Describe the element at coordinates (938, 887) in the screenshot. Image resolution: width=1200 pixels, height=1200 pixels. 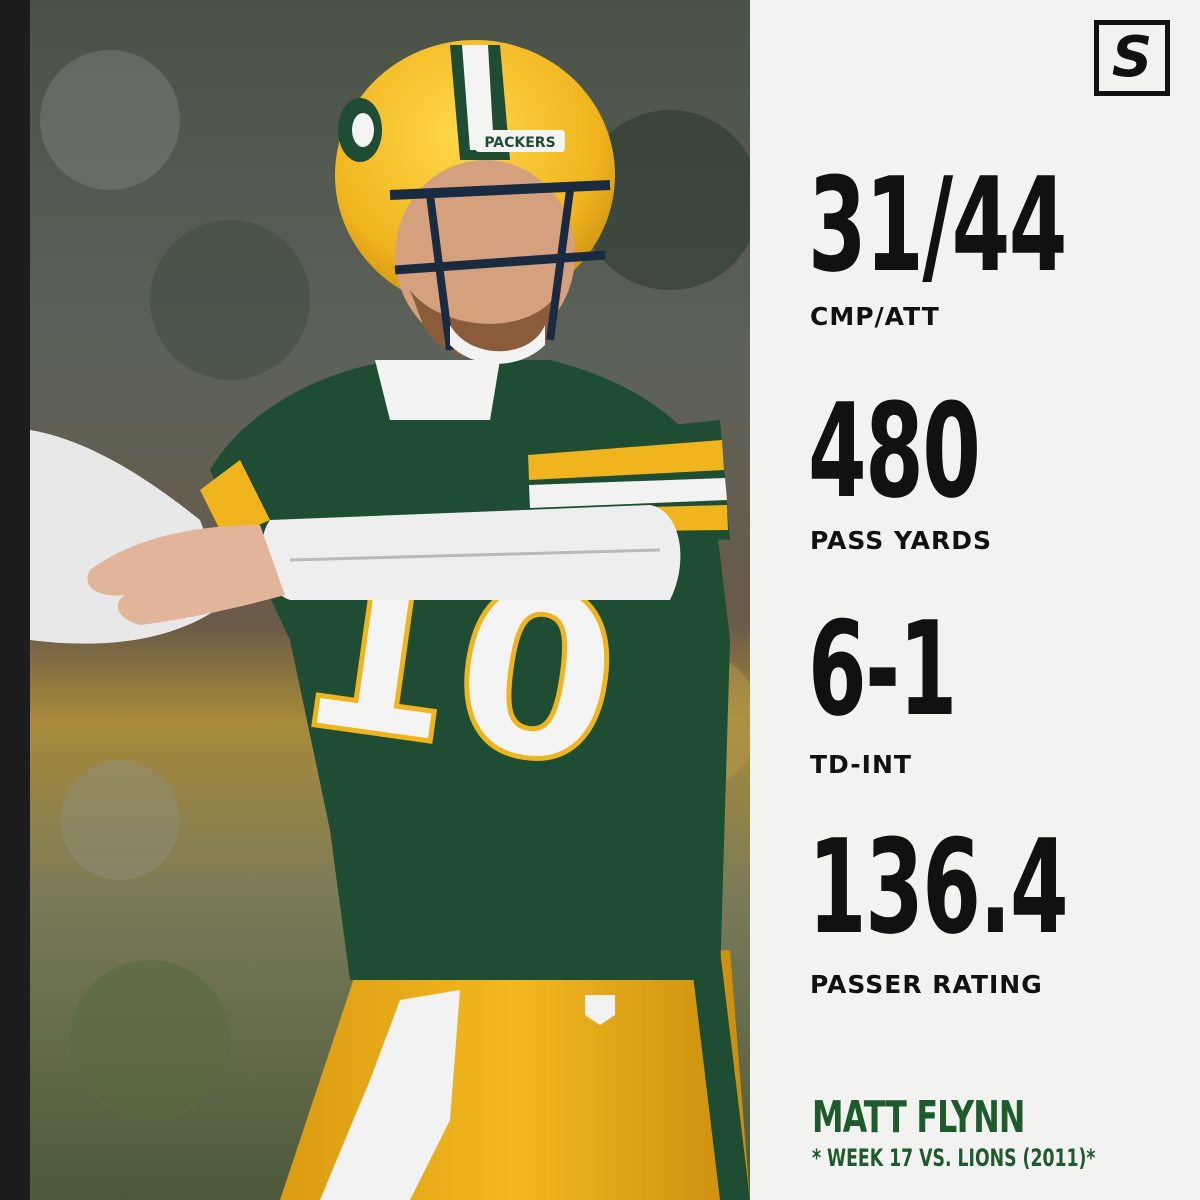
I see `stat-value-passer-rating: 136.4` at that location.